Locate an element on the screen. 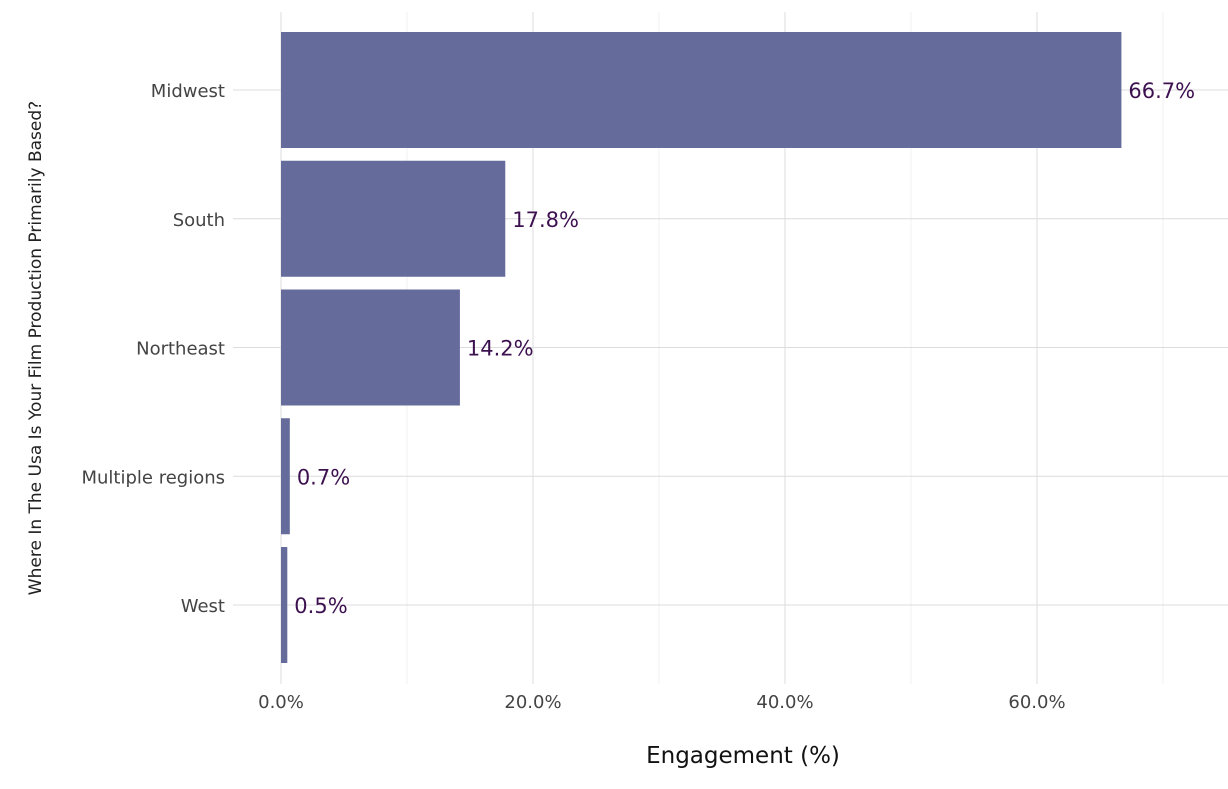  data-label: 0.7% is located at coordinates (323, 477).